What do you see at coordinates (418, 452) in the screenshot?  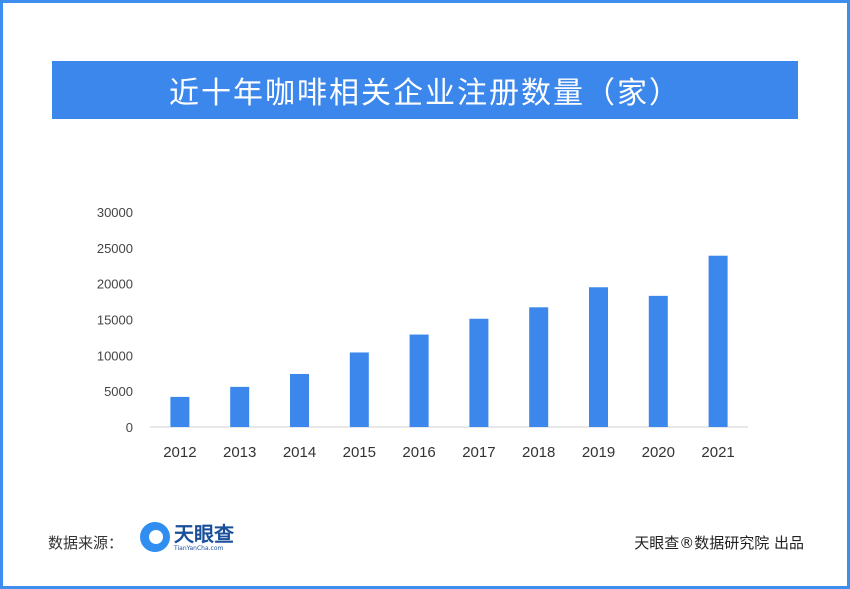 I see `x-tick-label: 2016` at bounding box center [418, 452].